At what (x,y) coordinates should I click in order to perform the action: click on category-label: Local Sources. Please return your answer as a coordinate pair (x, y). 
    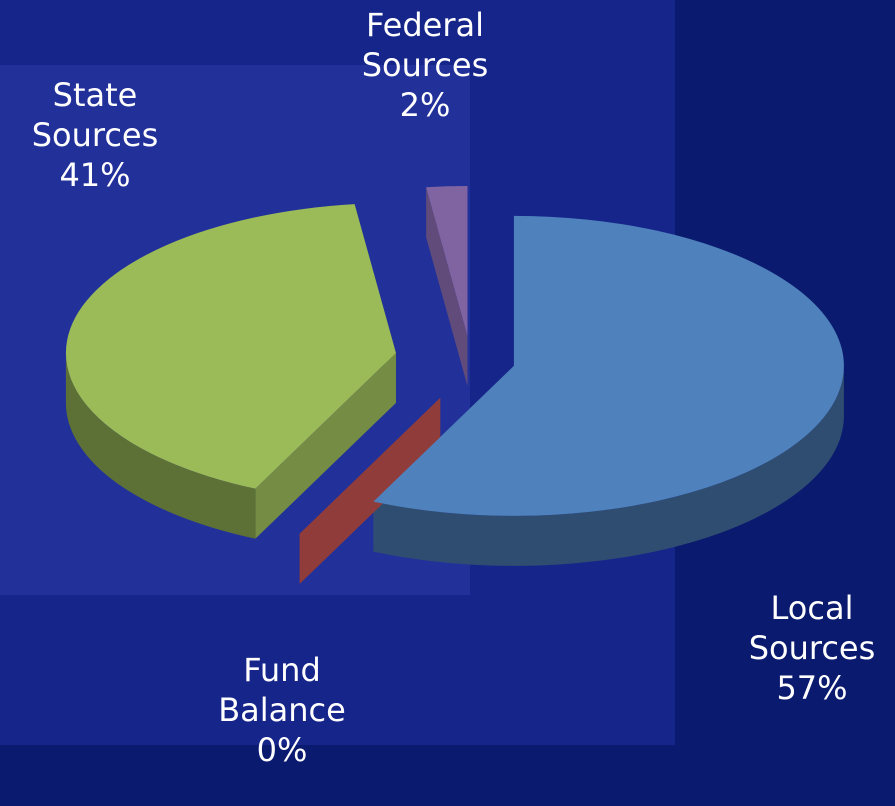
    Looking at the image, I should click on (812, 628).